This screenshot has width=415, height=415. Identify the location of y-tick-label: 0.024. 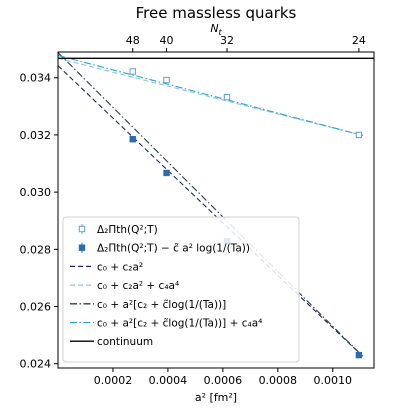
(36, 364).